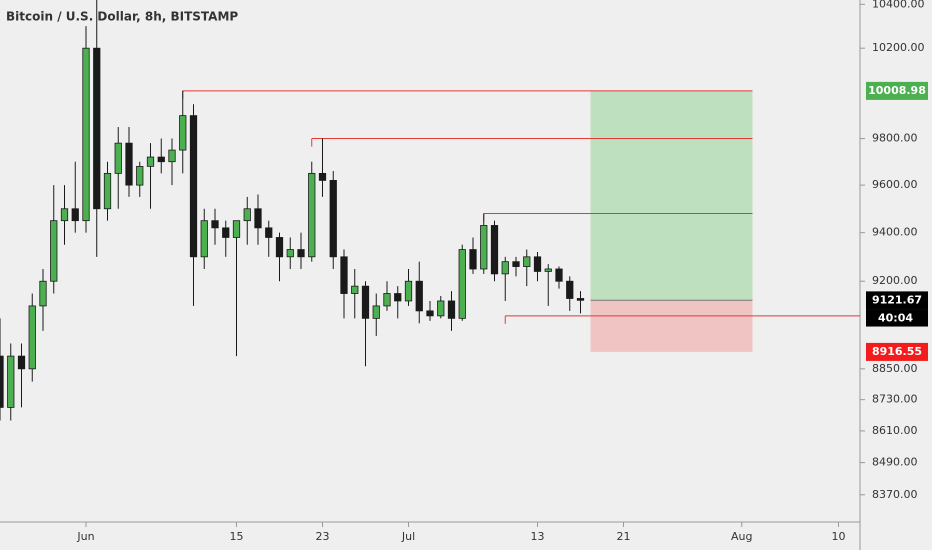 This screenshot has width=932, height=550. Describe the element at coordinates (895, 232) in the screenshot. I see `y-tick-label: 9400.00` at that location.